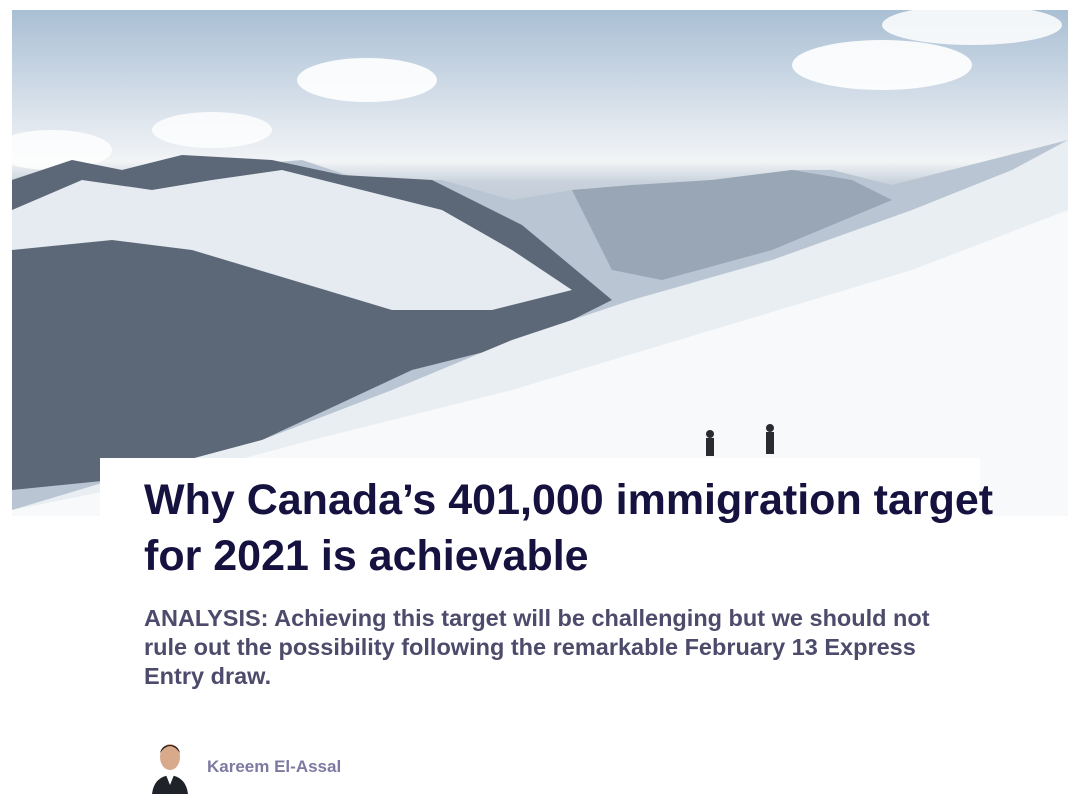 The image size is (1080, 807). I want to click on author-avatar, so click(170, 766).